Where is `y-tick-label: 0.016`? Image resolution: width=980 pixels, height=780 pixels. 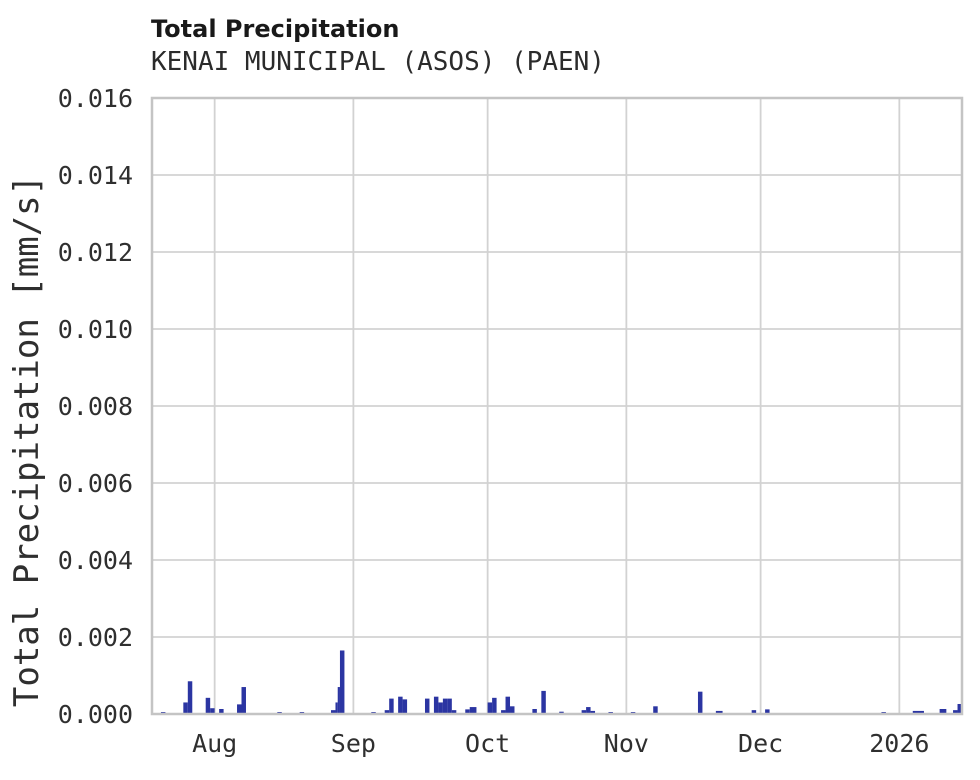
y-tick-label: 0.016 is located at coordinates (95, 98).